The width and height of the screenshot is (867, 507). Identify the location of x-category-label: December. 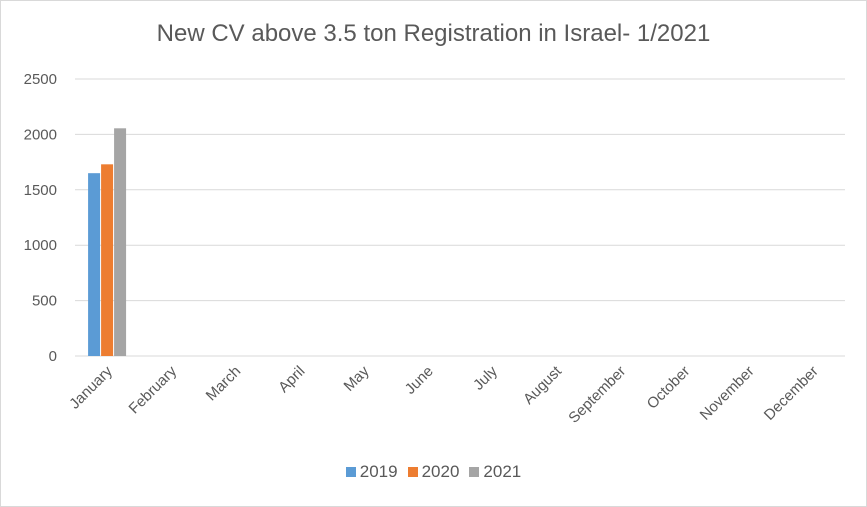
(791, 393).